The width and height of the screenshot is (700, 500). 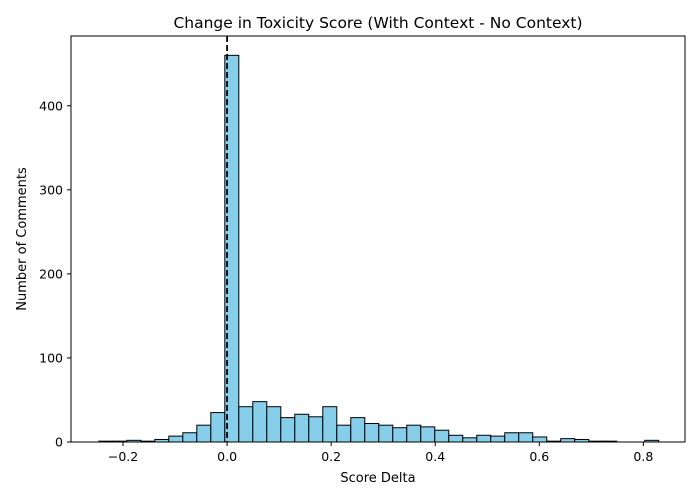 What do you see at coordinates (22, 239) in the screenshot?
I see `y-axis-label: Number of Comments` at bounding box center [22, 239].